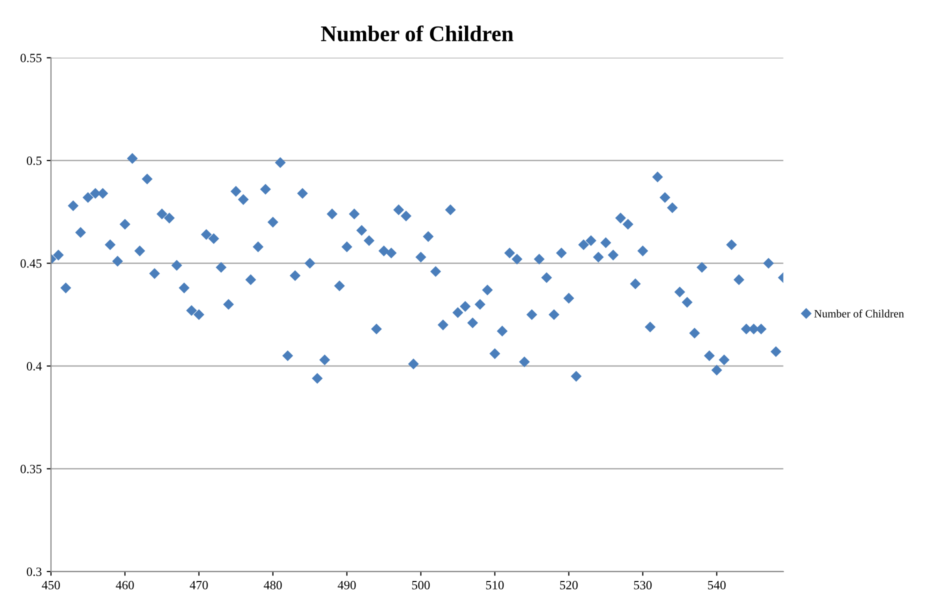 This screenshot has width=927, height=608. What do you see at coordinates (421, 585) in the screenshot?
I see `x-tick-label: 500` at bounding box center [421, 585].